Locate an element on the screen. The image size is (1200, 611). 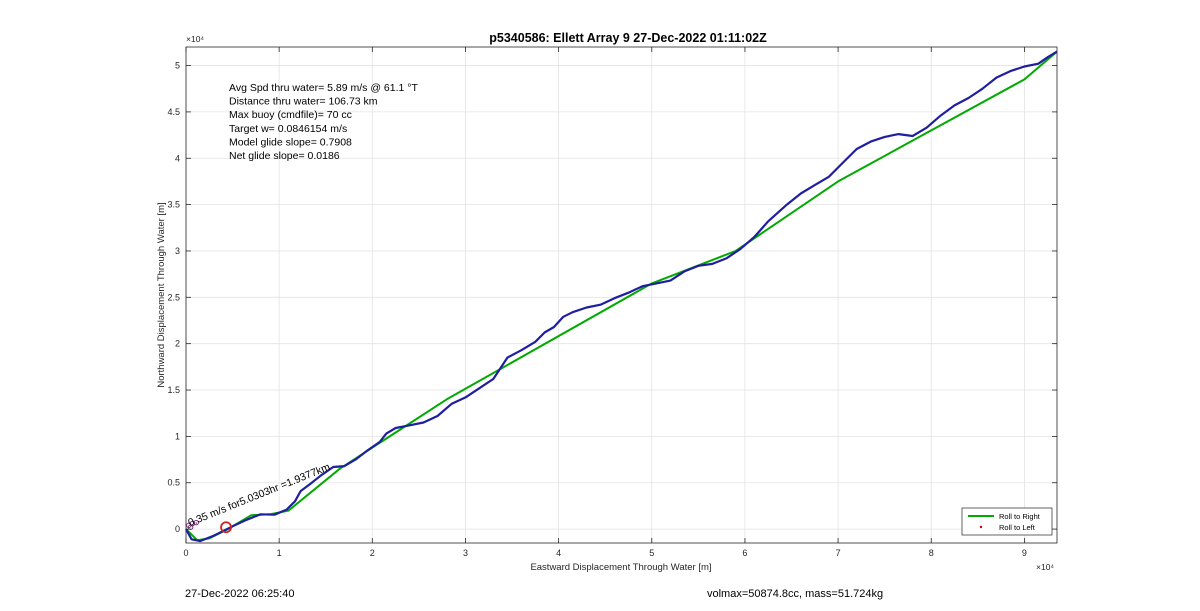
y-tick-label: 0.5 is located at coordinates (173, 483).